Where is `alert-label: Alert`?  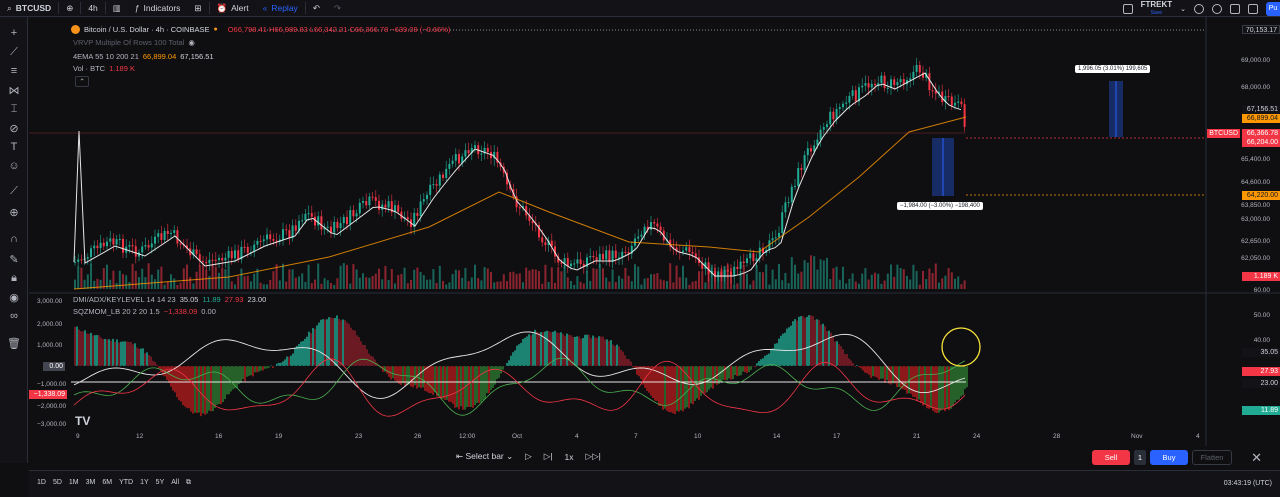
alert-label: Alert is located at coordinates (240, 8).